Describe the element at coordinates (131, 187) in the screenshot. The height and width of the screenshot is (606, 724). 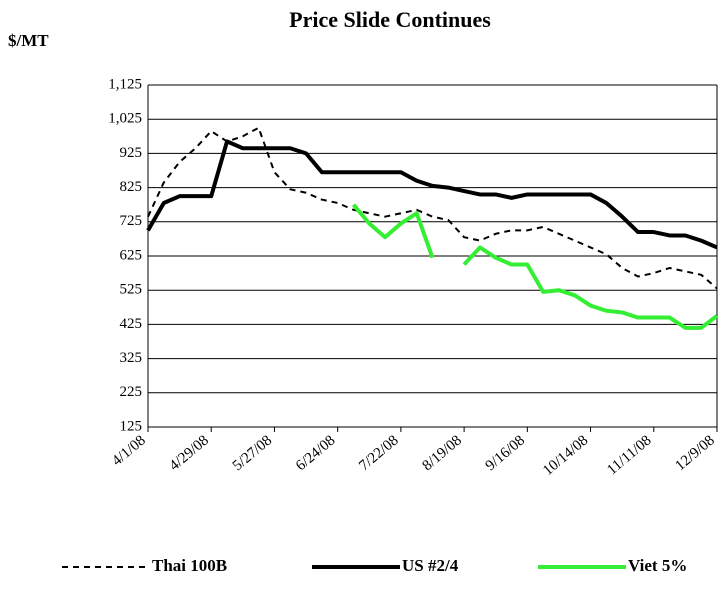
I see `y-tick-label: 825` at that location.